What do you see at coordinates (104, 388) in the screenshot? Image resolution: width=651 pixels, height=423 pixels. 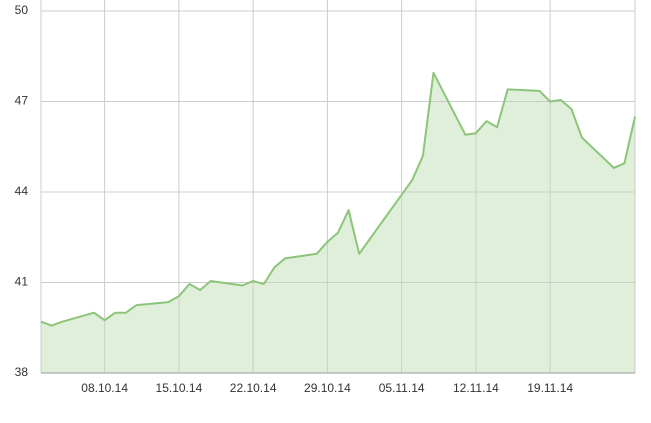 I see `x-tick-label: 08.10.14` at bounding box center [104, 388].